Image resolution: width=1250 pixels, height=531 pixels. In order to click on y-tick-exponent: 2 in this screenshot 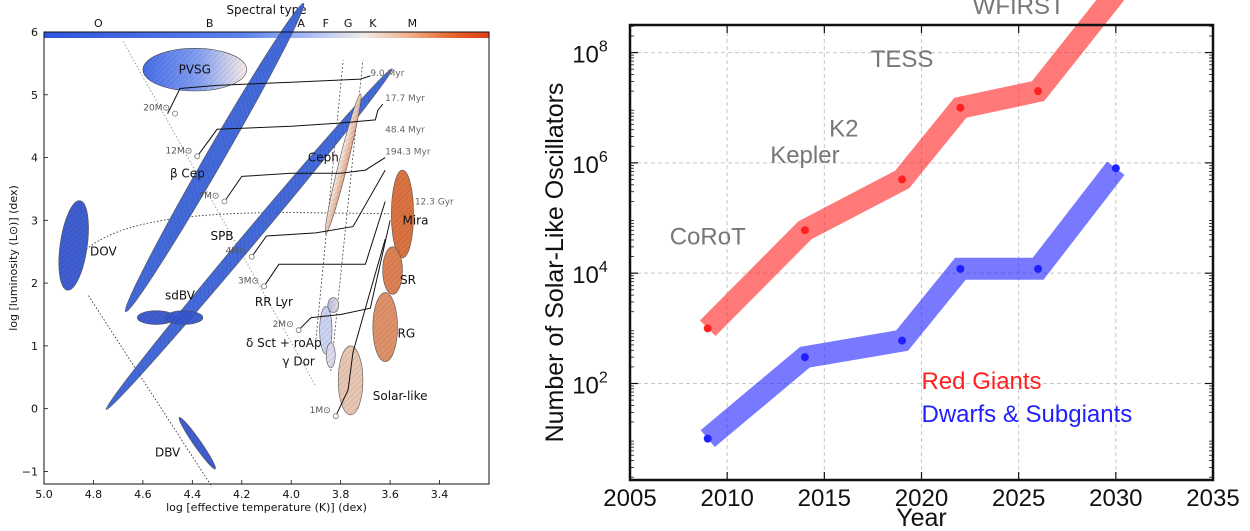, I will do `click(603, 377)`.